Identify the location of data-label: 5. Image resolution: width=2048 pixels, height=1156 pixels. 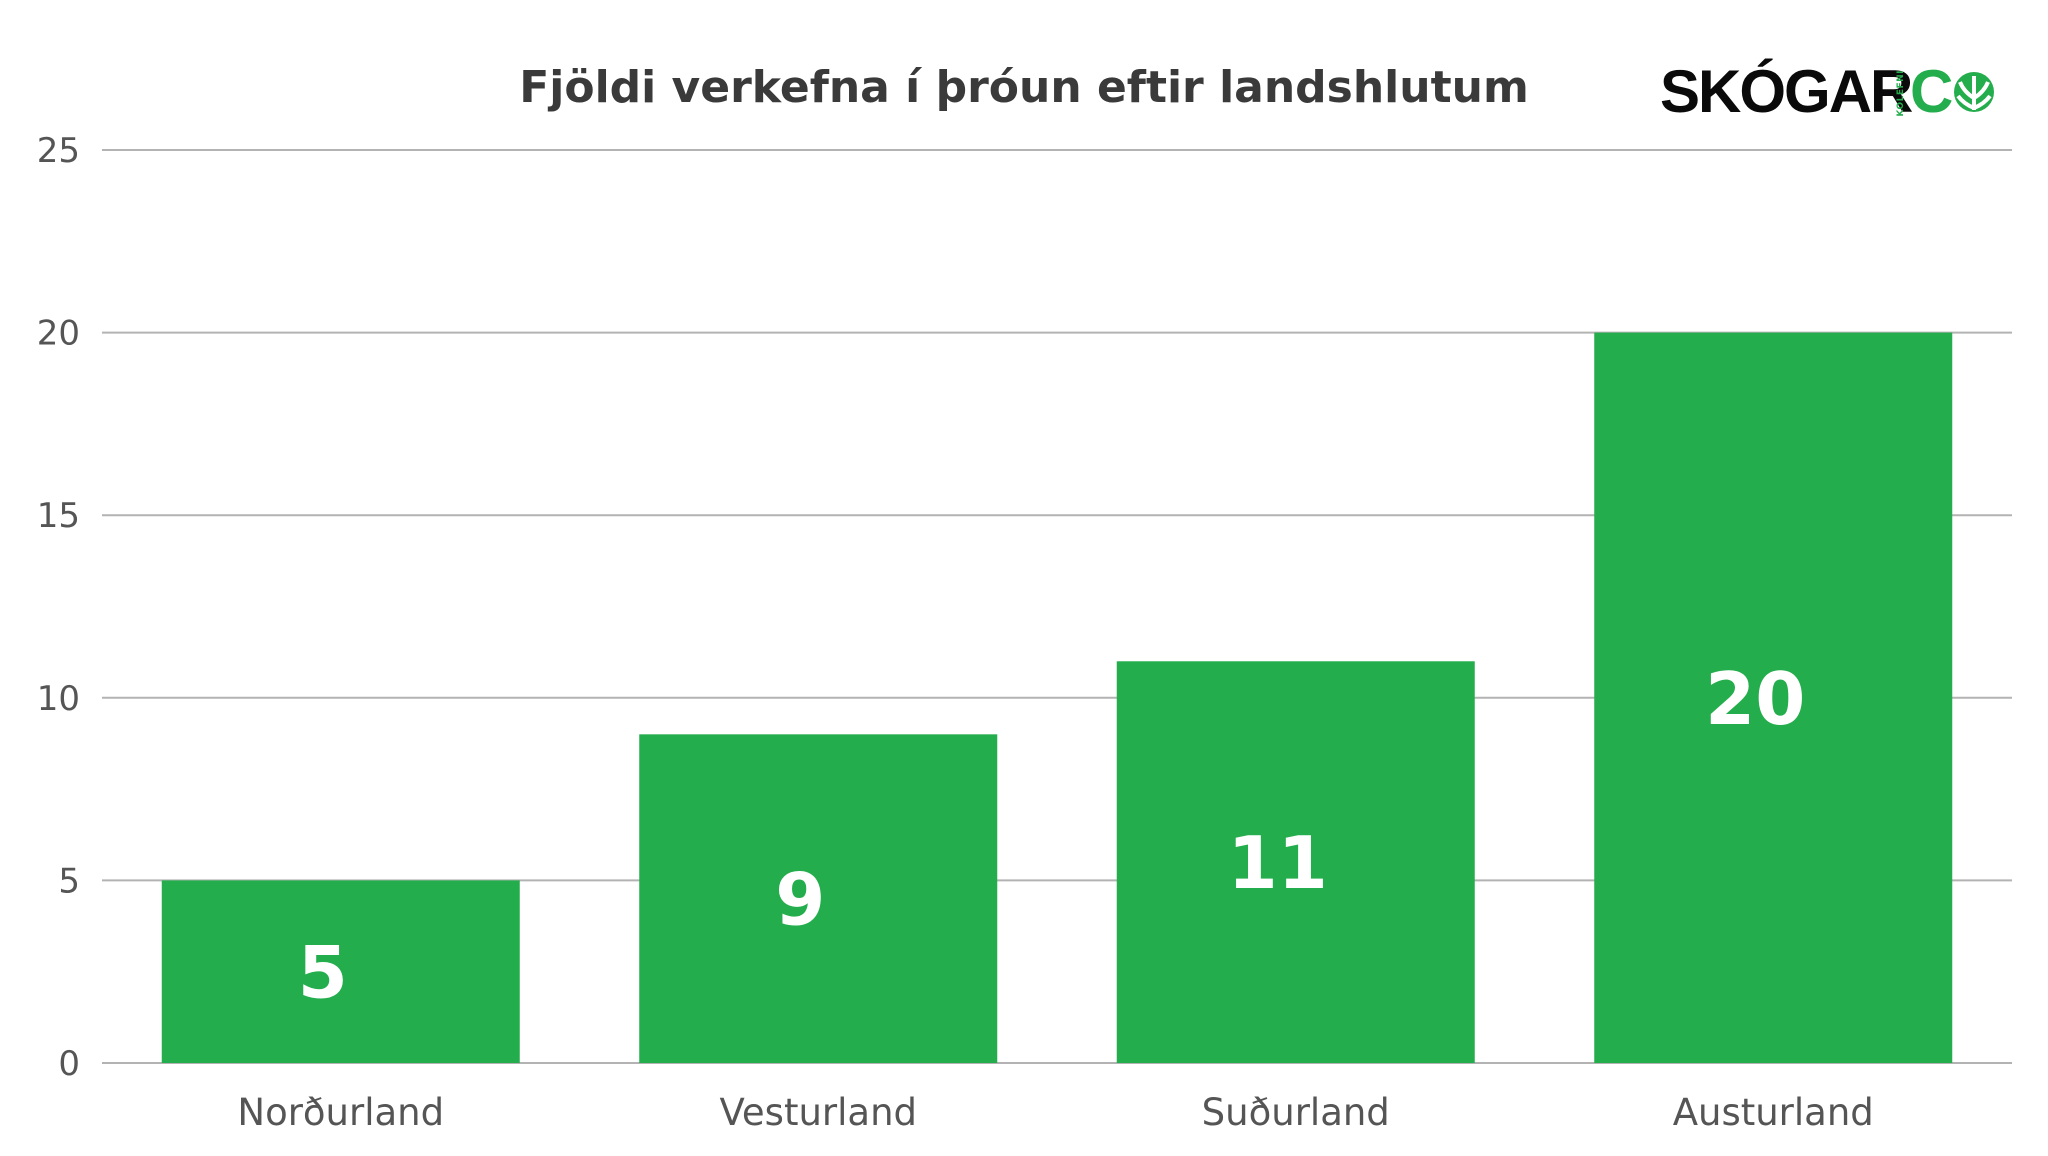
(323, 973).